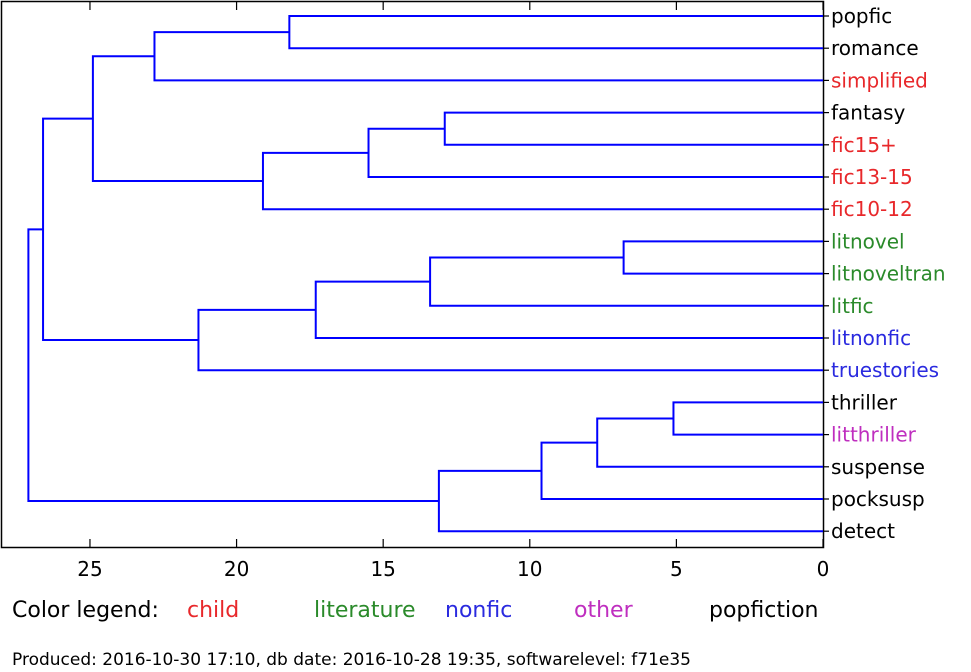 Image resolution: width=971 pixels, height=672 pixels. What do you see at coordinates (872, 177) in the screenshot?
I see `leaf-label-fic13-15: fic13-15` at bounding box center [872, 177].